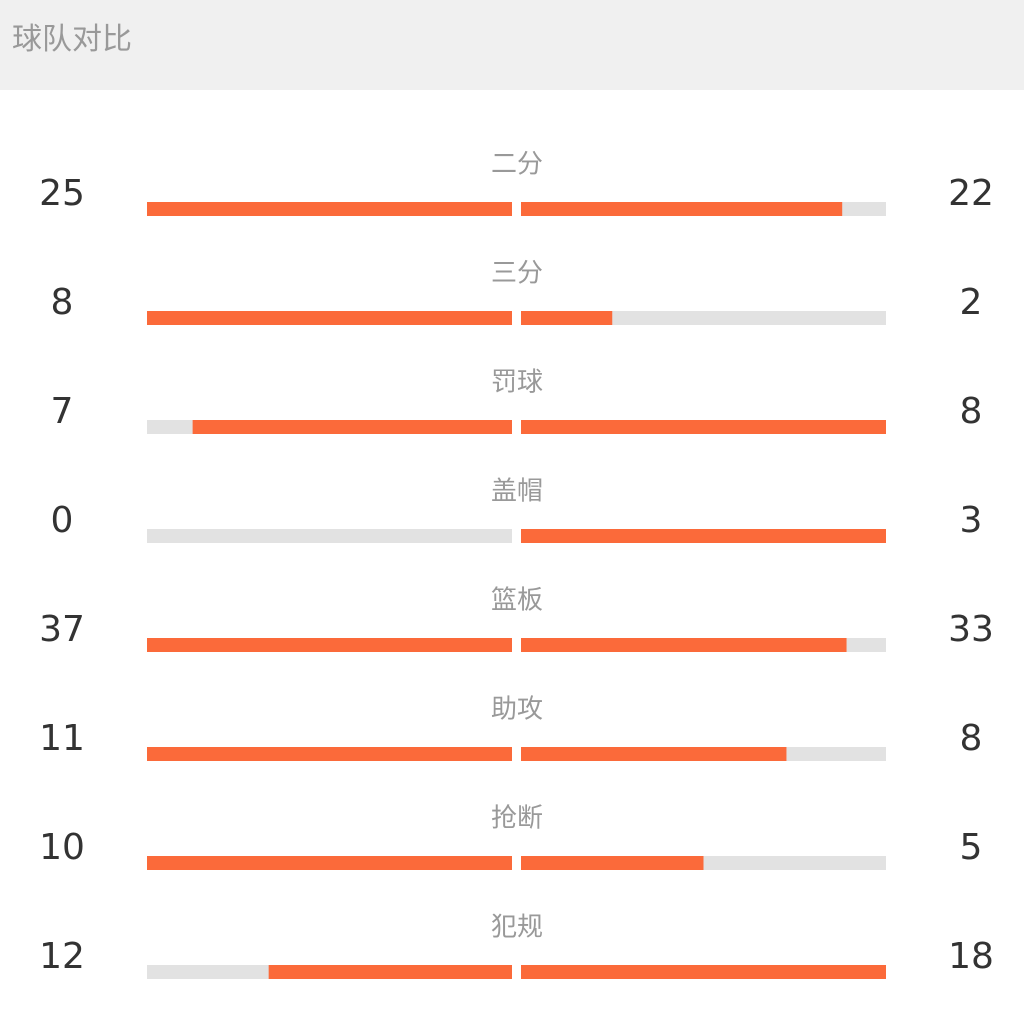 This screenshot has height=1011, width=1024. I want to click on stat-label: 犯规, so click(517, 928).